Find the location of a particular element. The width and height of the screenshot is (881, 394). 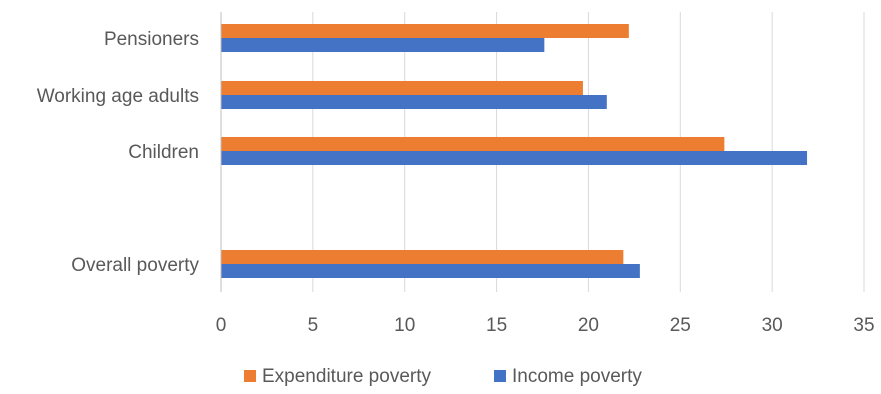

bar-income-pensioners is located at coordinates (383, 45).